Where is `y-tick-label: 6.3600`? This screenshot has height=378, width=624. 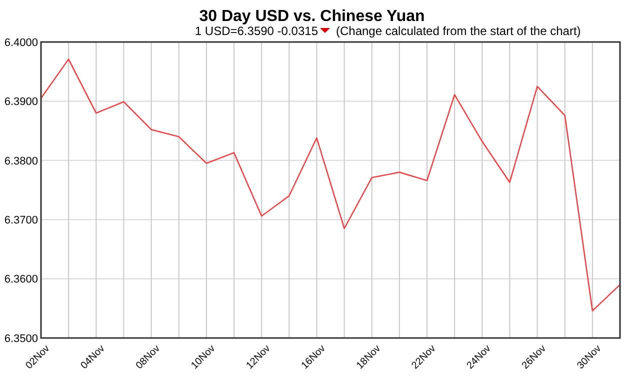 y-tick-label: 6.3600 is located at coordinates (21, 280).